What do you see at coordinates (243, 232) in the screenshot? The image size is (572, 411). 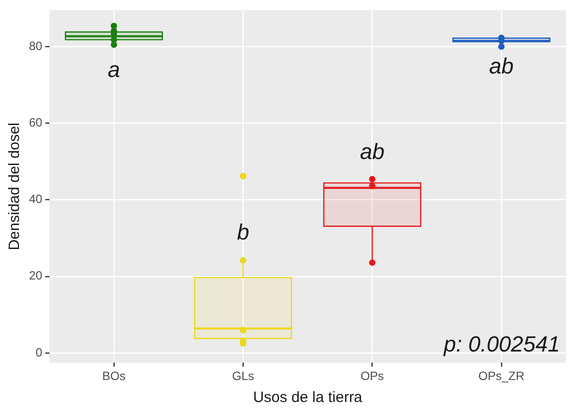 I see `annotation: b` at bounding box center [243, 232].